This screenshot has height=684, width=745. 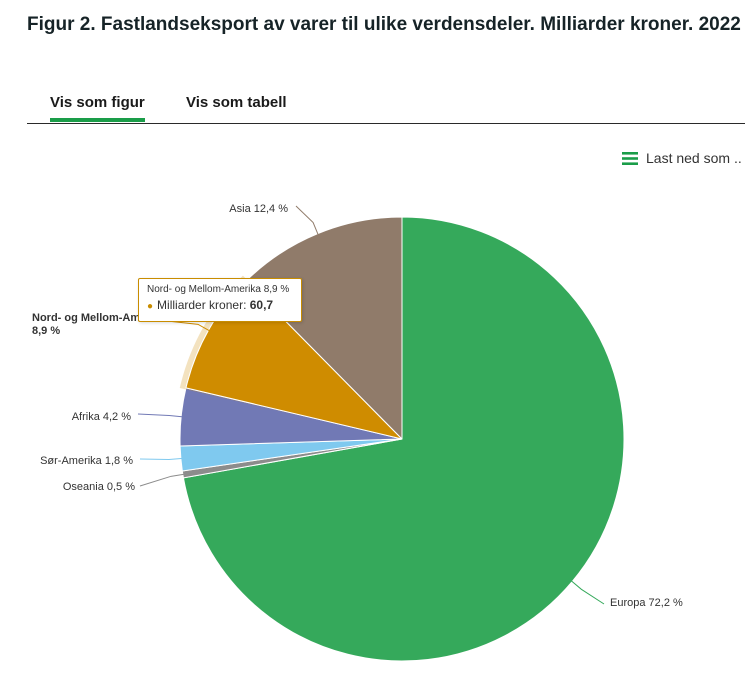 What do you see at coordinates (200, 305) in the screenshot?
I see `tooltip-series-label: Milliarder kroner` at bounding box center [200, 305].